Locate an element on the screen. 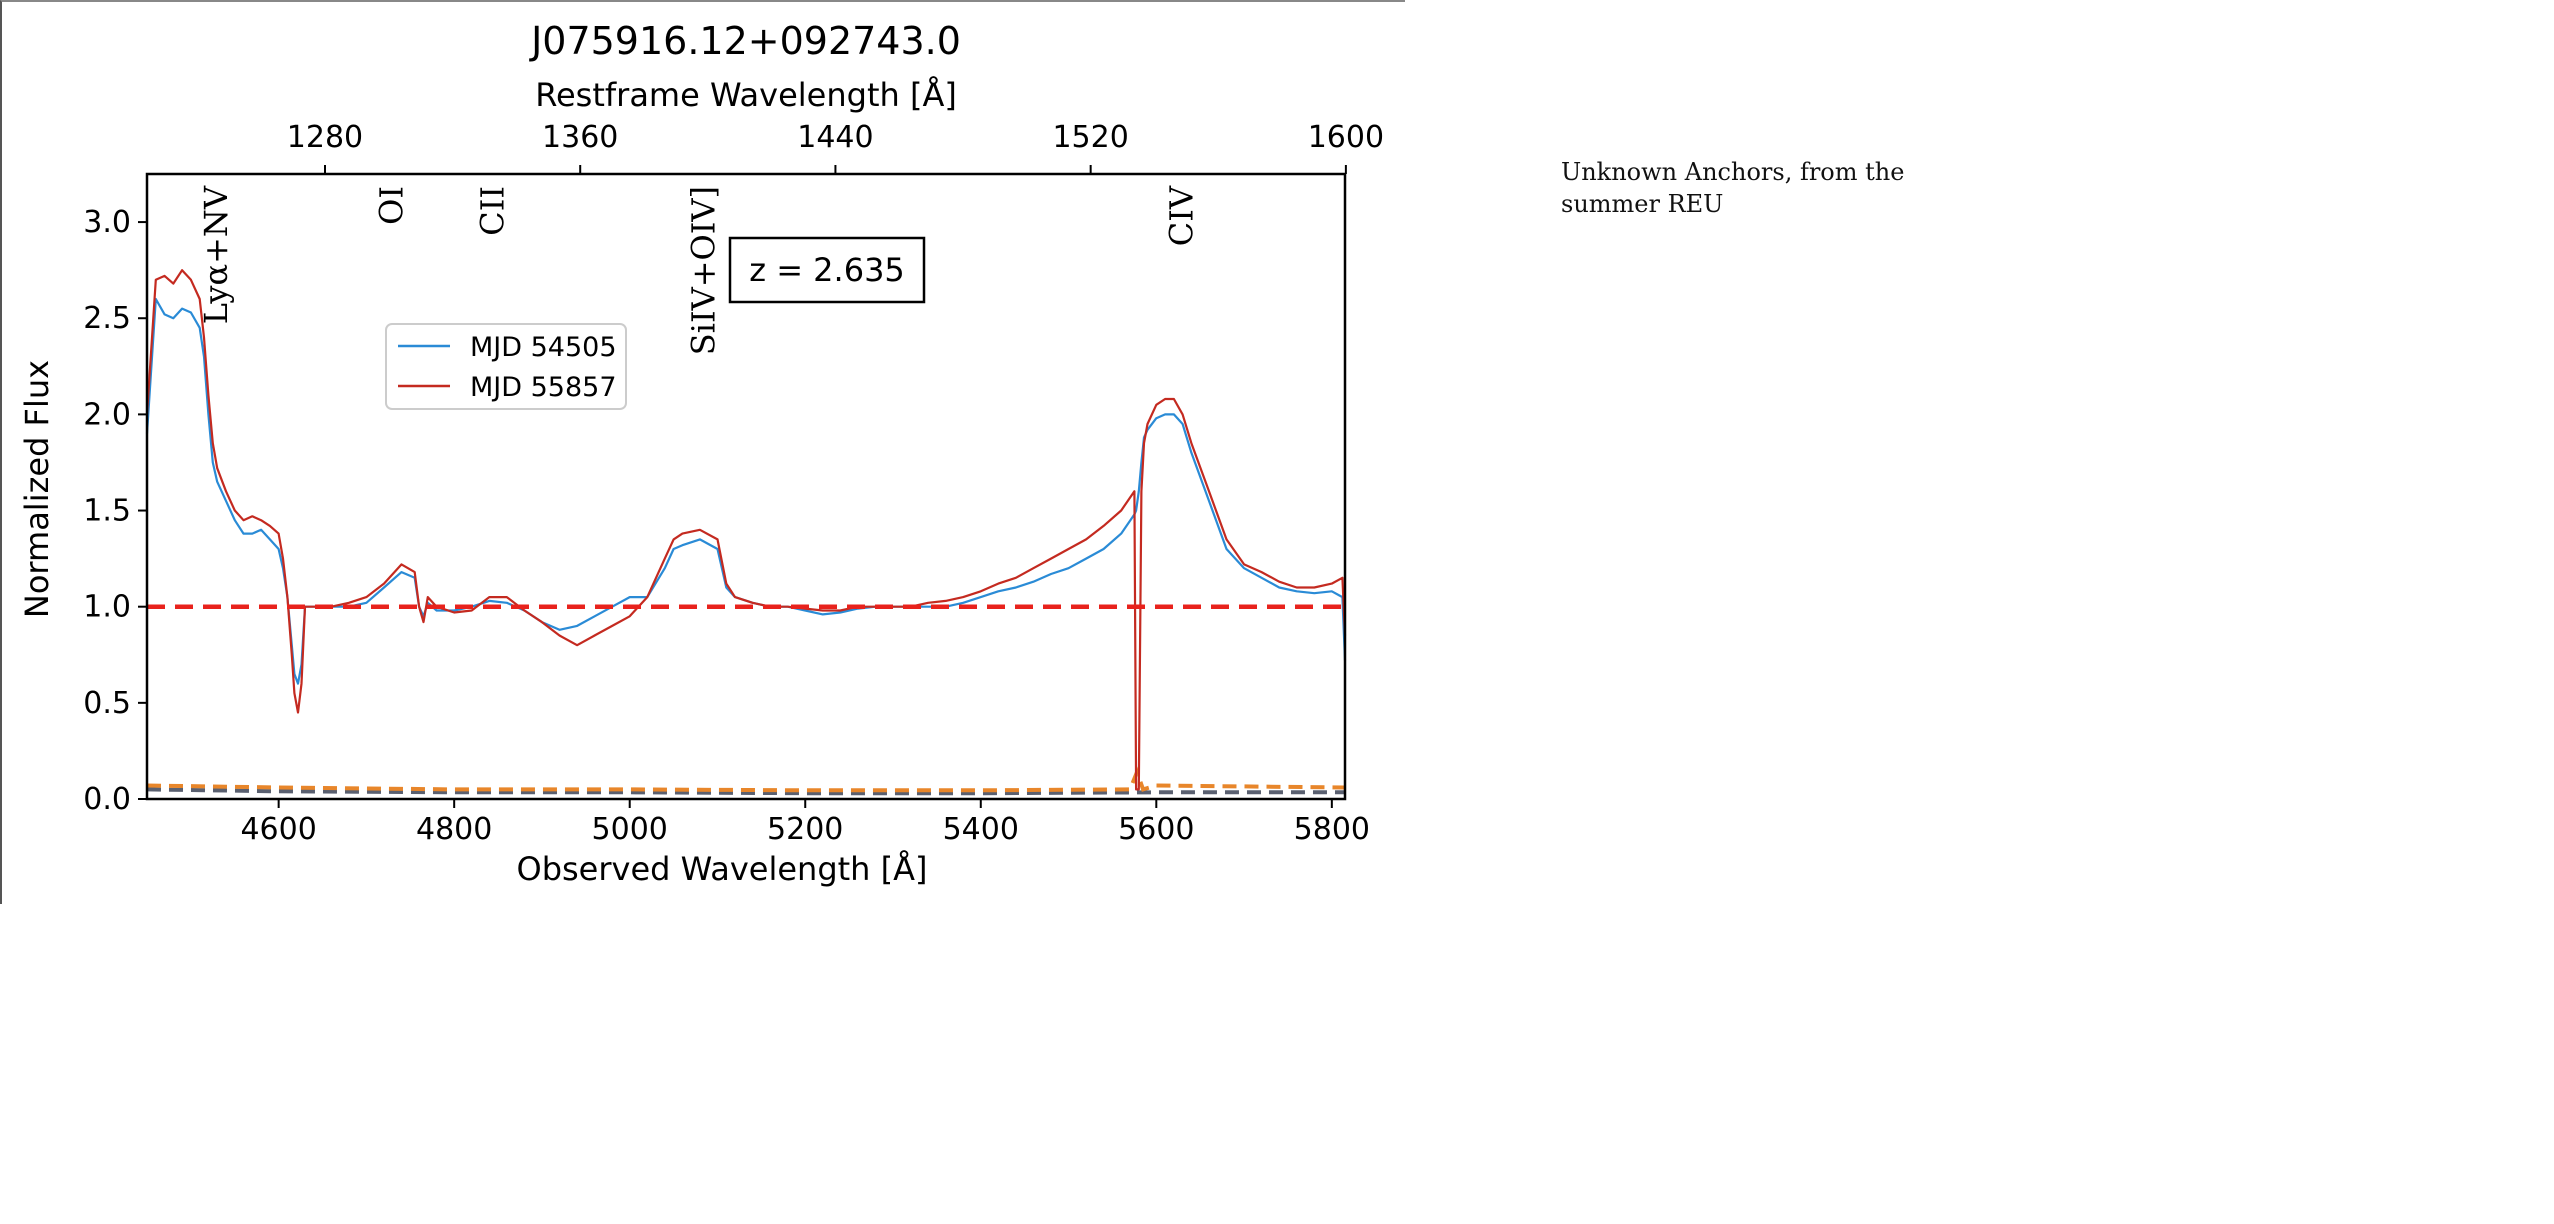 The width and height of the screenshot is (2554, 1224). x-tick-label: 4800 is located at coordinates (454, 829).